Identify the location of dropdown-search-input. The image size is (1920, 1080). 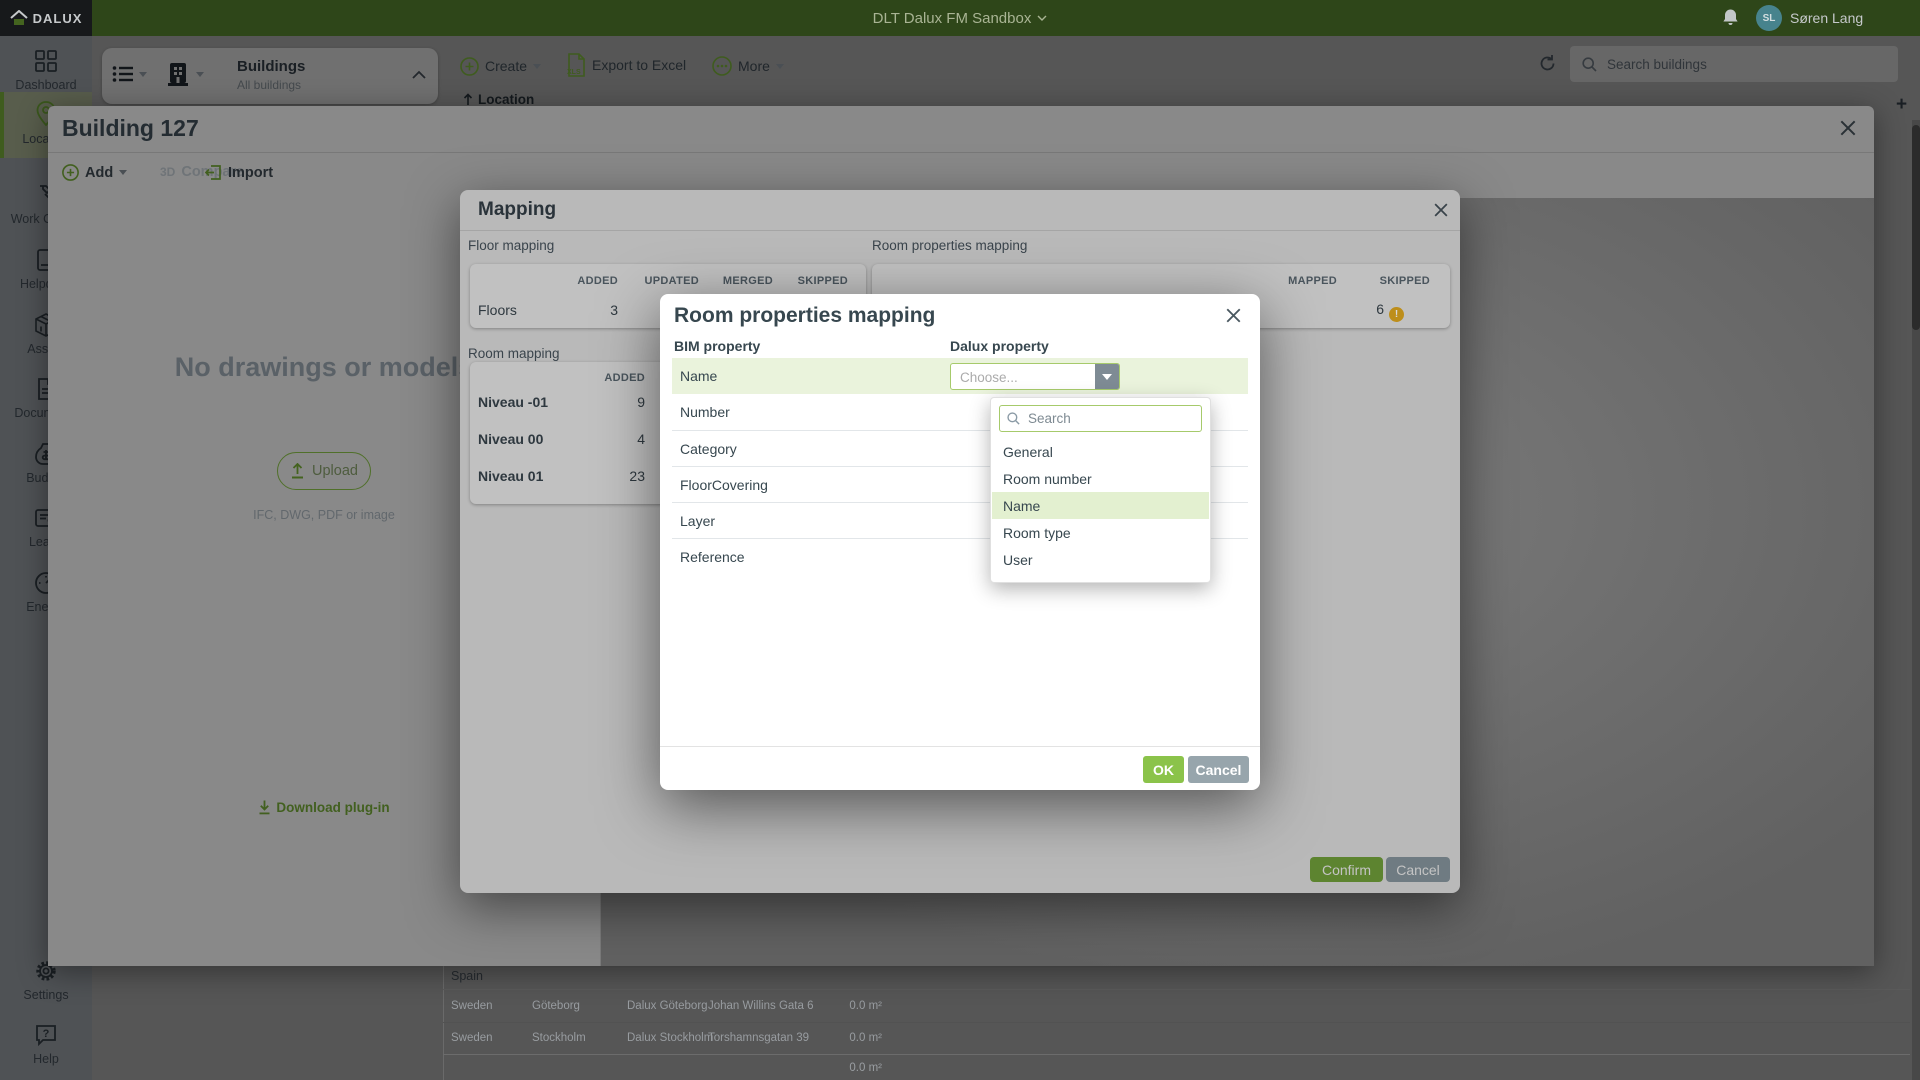
(1108, 418).